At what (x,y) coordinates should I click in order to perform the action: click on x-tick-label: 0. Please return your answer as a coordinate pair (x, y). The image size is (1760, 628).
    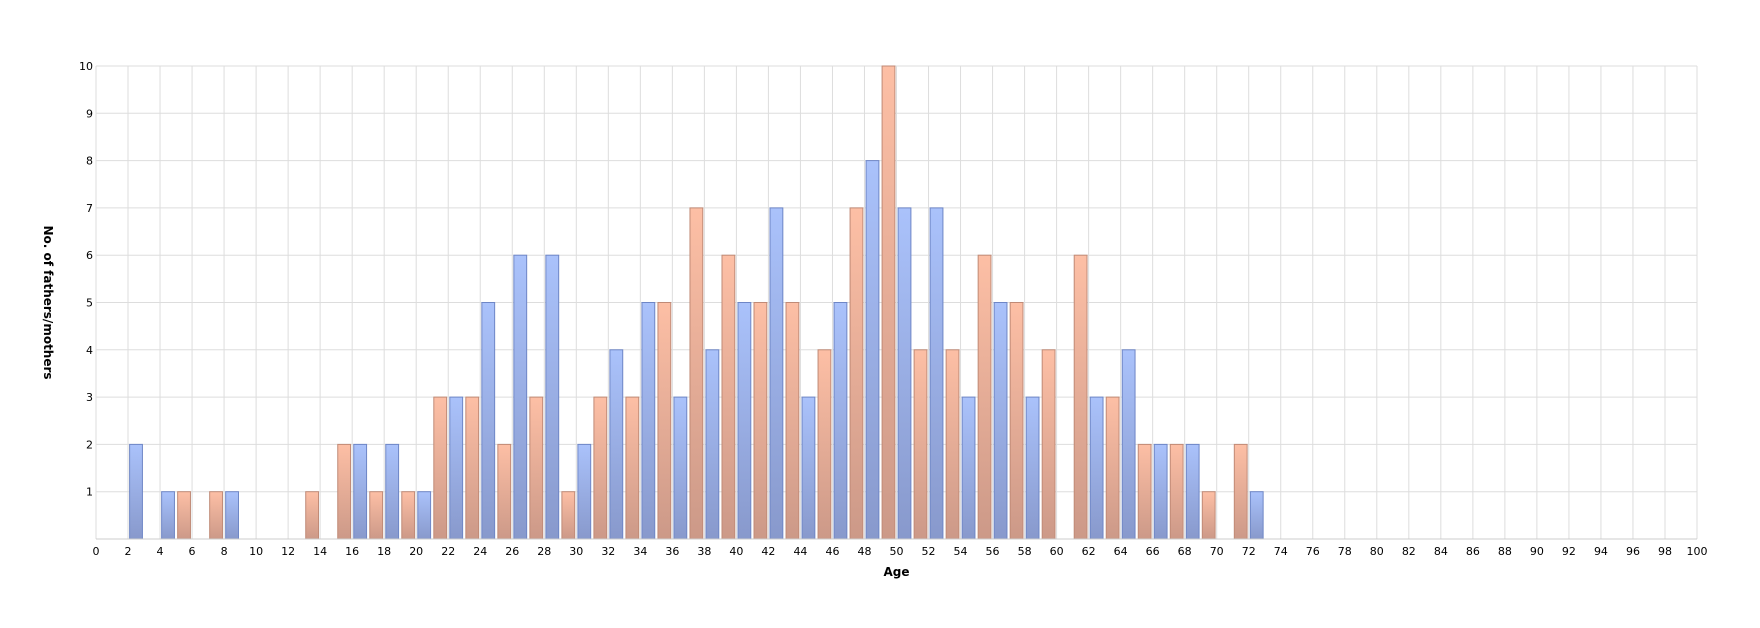
    Looking at the image, I should click on (96, 551).